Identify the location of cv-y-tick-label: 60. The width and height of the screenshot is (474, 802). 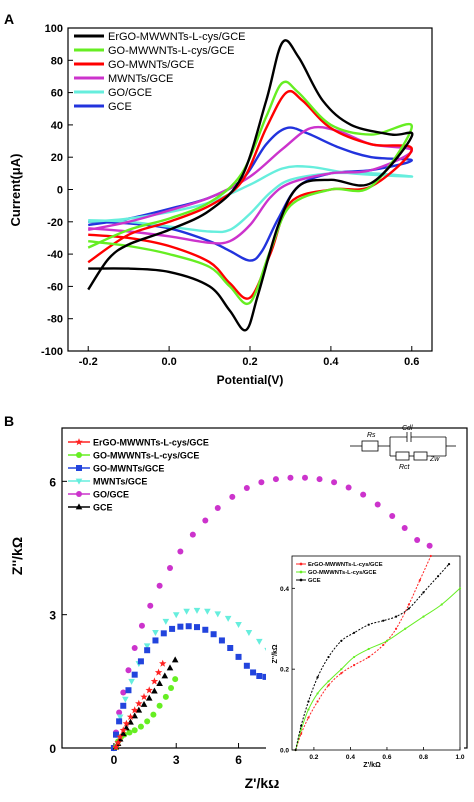
(57, 94).